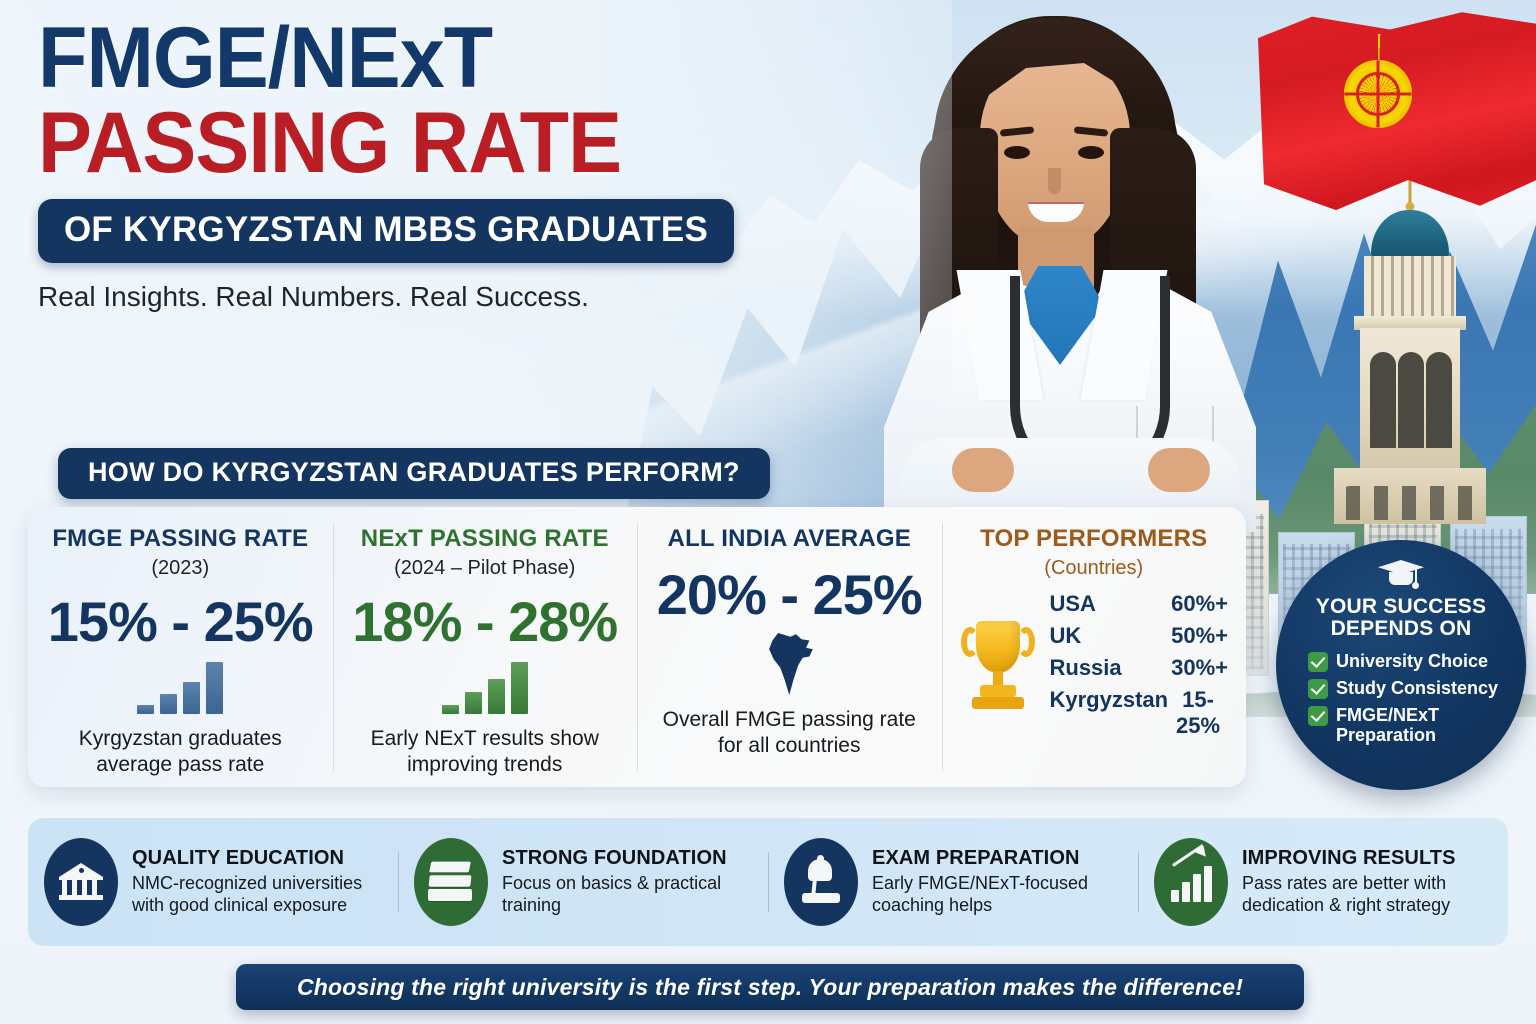  What do you see at coordinates (1198, 712) in the screenshot?
I see `country-rate: 15-25%` at bounding box center [1198, 712].